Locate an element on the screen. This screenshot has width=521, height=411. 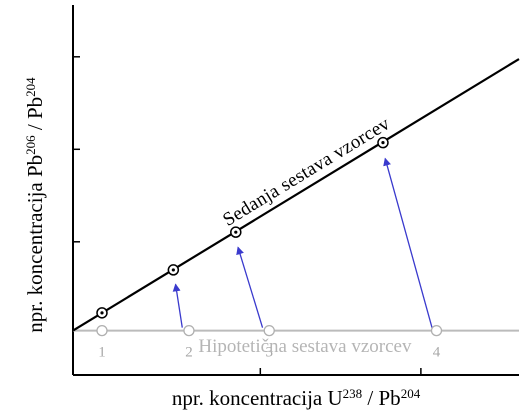
hypothetical-point-label-3: 3 is located at coordinates (269, 353).